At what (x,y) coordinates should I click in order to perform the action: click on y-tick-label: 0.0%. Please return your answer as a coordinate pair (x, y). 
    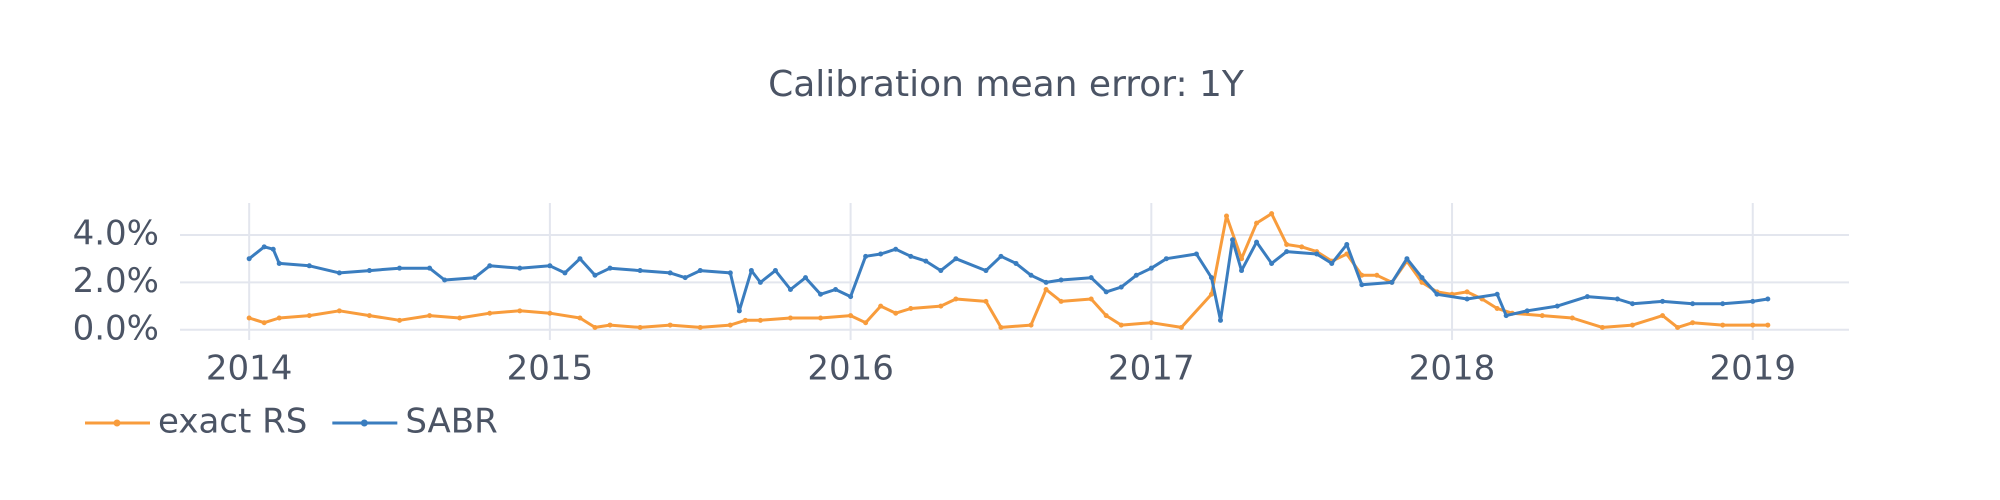
    Looking at the image, I should click on (116, 328).